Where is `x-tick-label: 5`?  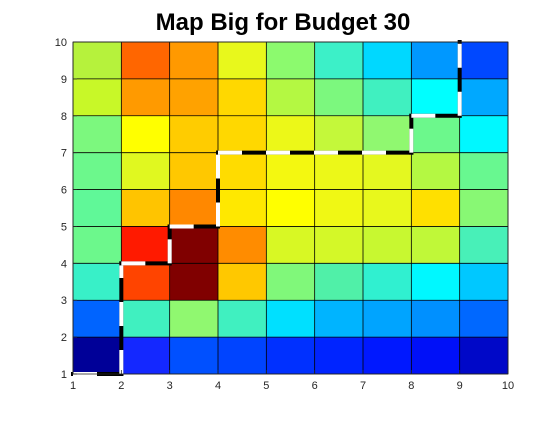
x-tick-label: 5 is located at coordinates (266, 386).